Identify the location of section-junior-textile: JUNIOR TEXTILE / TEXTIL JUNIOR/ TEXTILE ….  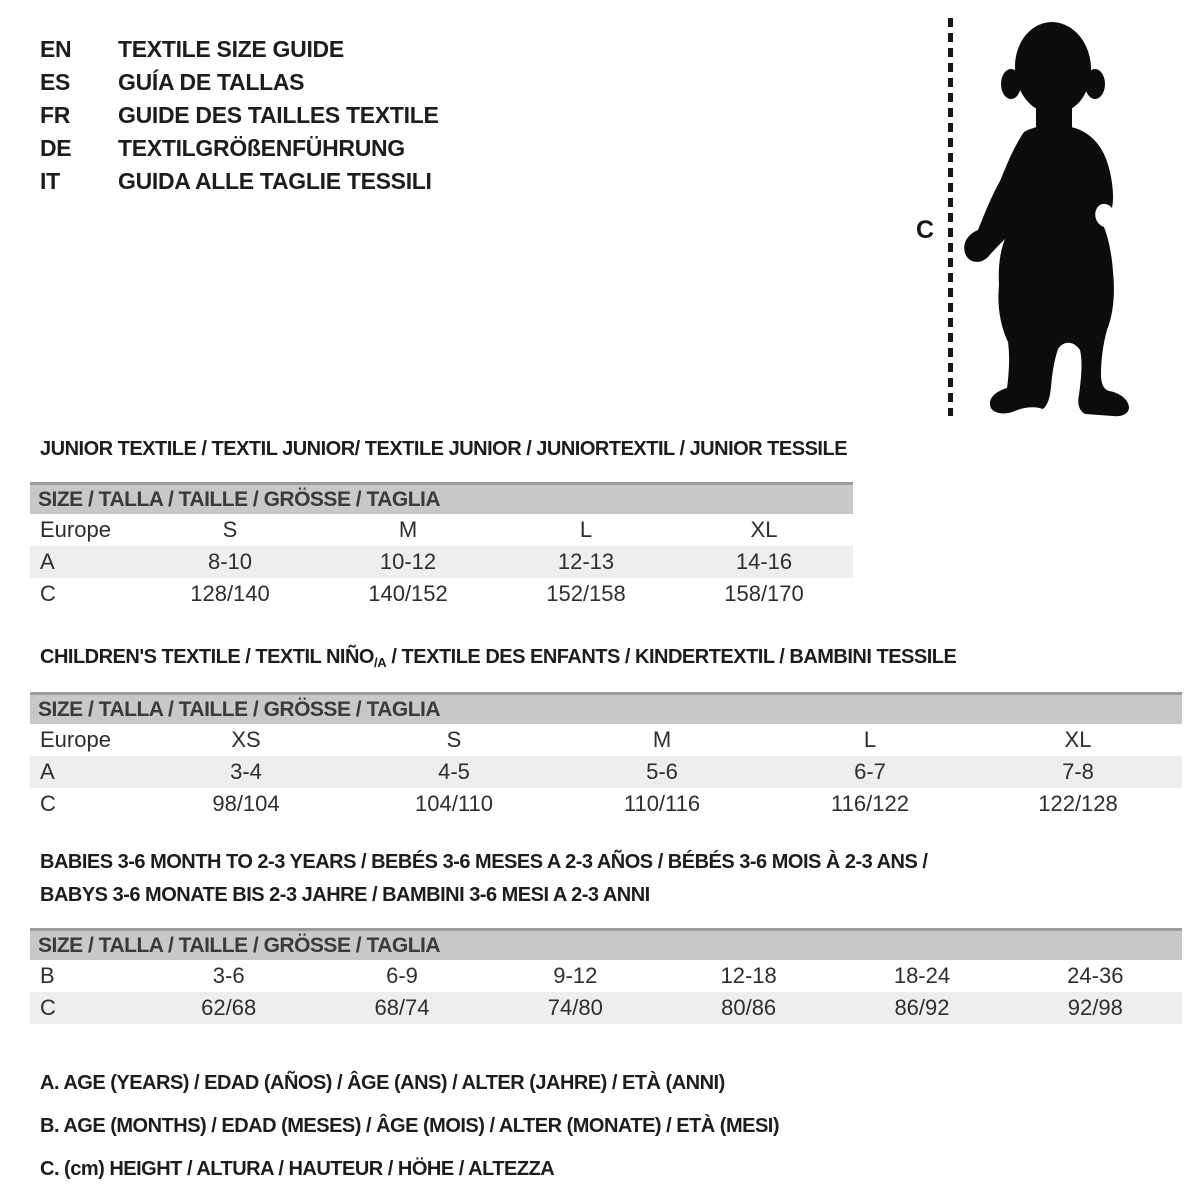
(441, 523).